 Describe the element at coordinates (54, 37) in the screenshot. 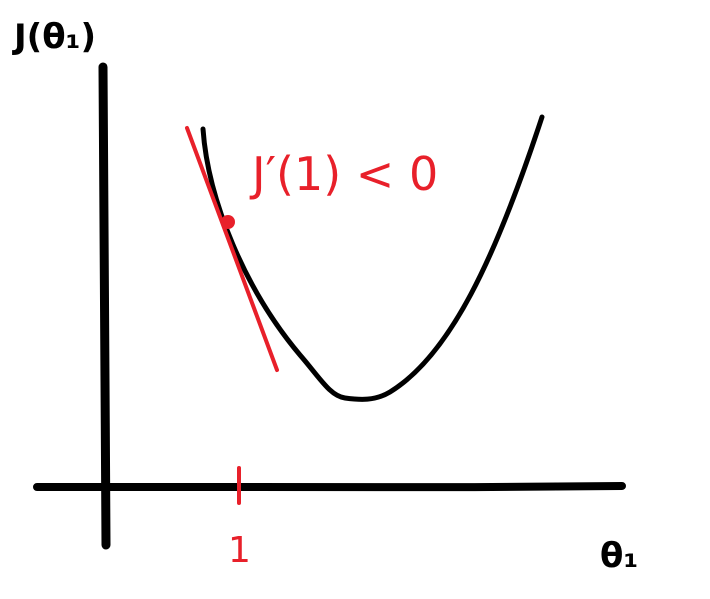

I see `y-axis-label: J(θ₁)` at that location.